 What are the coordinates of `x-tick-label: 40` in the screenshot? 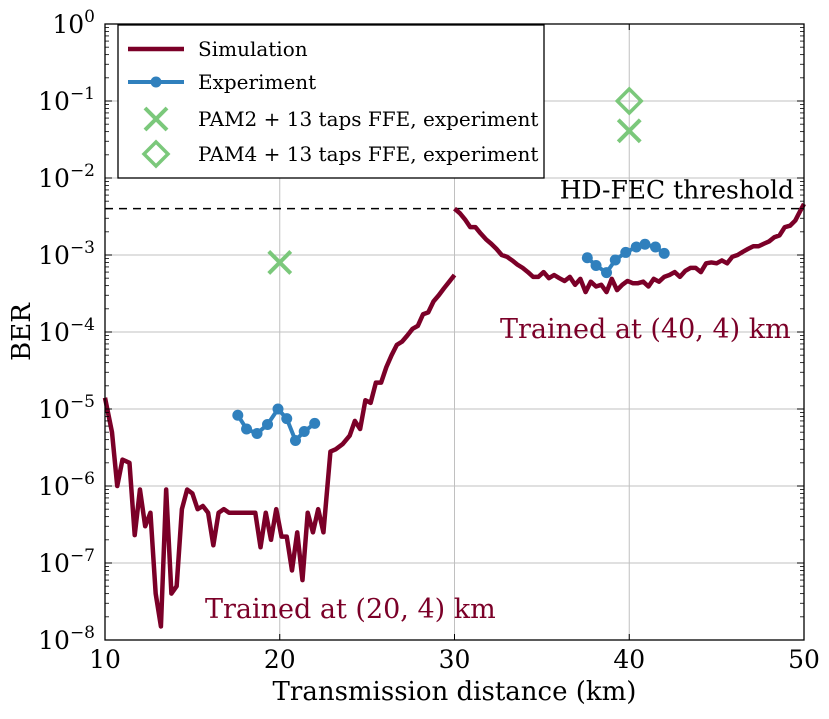 It's located at (629, 659).